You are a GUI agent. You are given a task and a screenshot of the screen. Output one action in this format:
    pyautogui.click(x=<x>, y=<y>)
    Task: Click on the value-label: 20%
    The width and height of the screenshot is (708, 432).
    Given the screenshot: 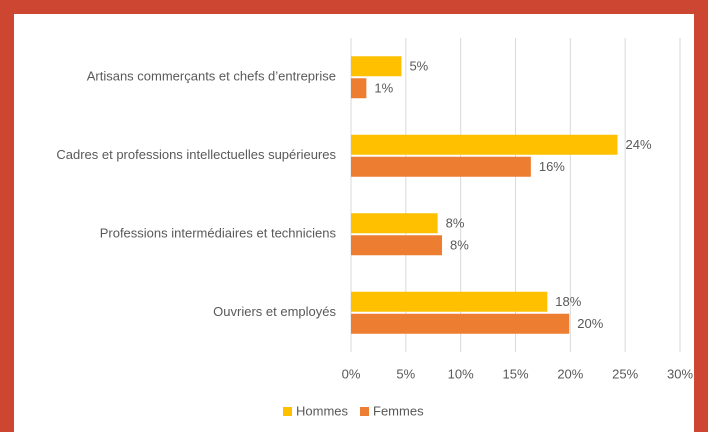 What is the action you would take?
    pyautogui.click(x=590, y=323)
    